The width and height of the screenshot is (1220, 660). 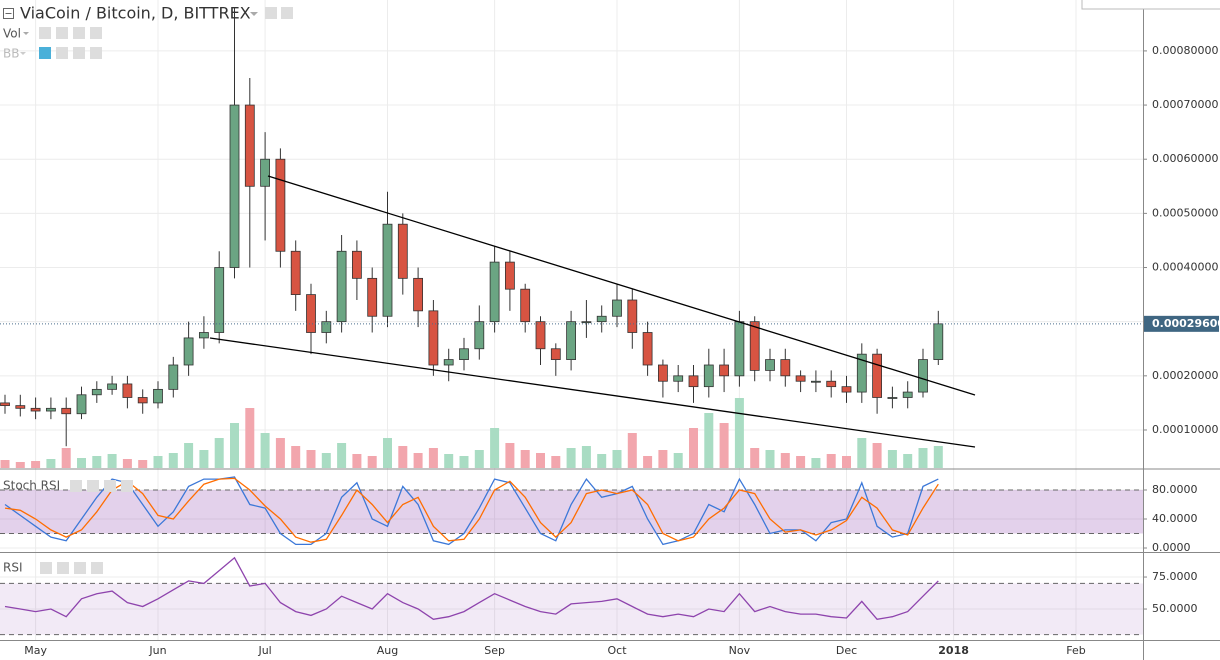 What do you see at coordinates (471, 510) in the screenshot?
I see `stoch-rsi-line` at bounding box center [471, 510].